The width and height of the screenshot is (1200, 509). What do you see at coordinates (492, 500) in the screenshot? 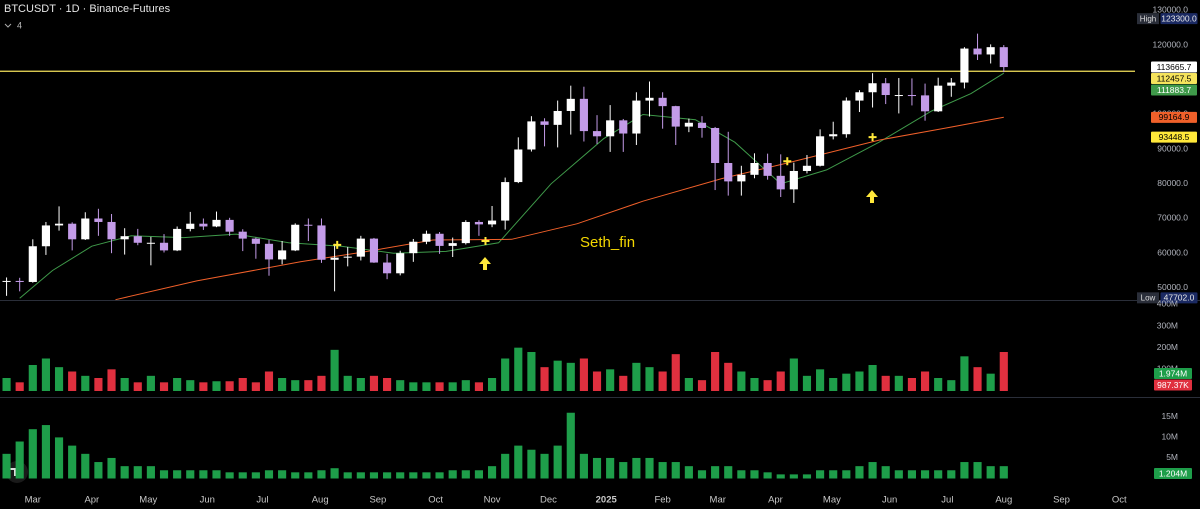
I see `x-tick-label: Nov` at bounding box center [492, 500].